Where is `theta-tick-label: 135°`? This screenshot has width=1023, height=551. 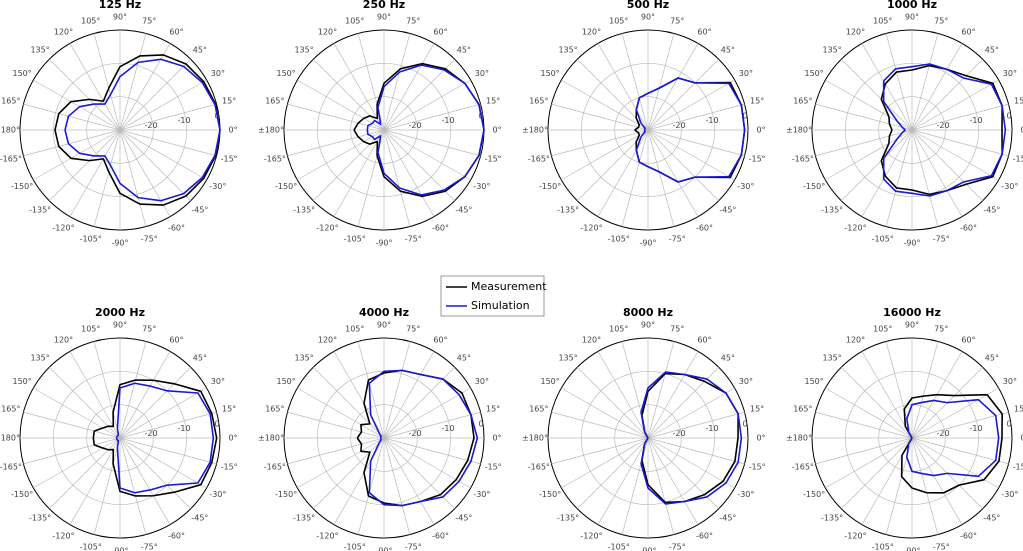 theta-tick-label: 135° is located at coordinates (303, 50).